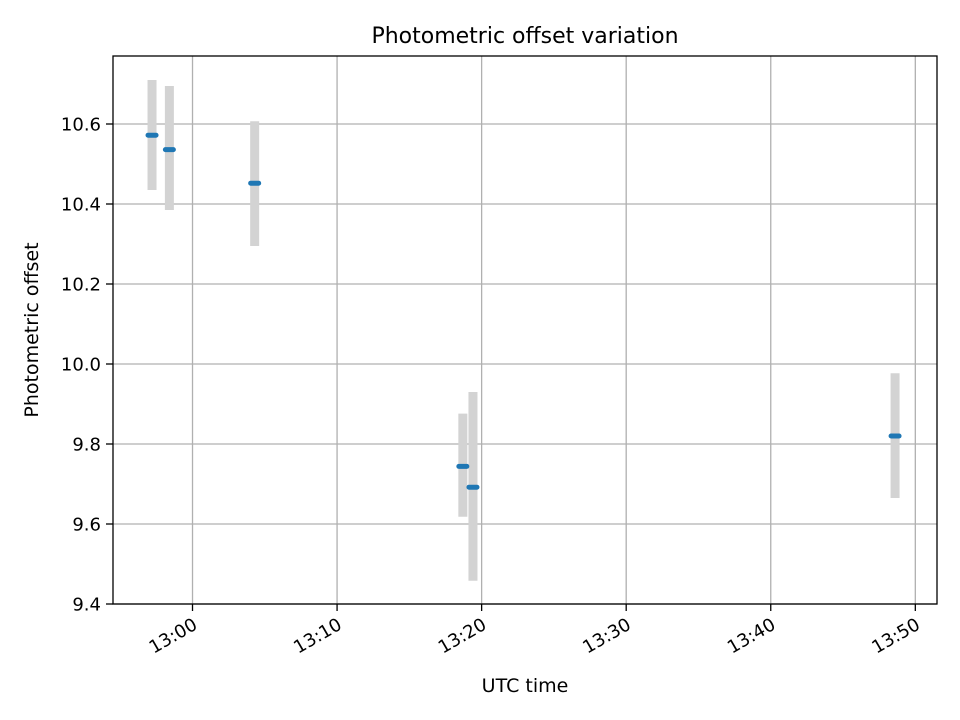 The image size is (960, 720). I want to click on y-axis-label: Photometric offset, so click(32, 329).